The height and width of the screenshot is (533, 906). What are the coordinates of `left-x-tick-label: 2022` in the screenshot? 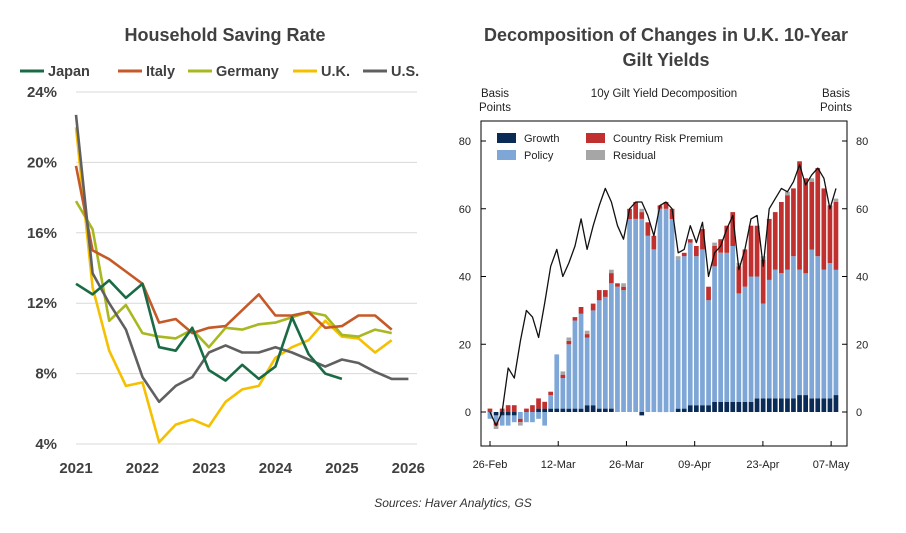 It's located at (142, 468).